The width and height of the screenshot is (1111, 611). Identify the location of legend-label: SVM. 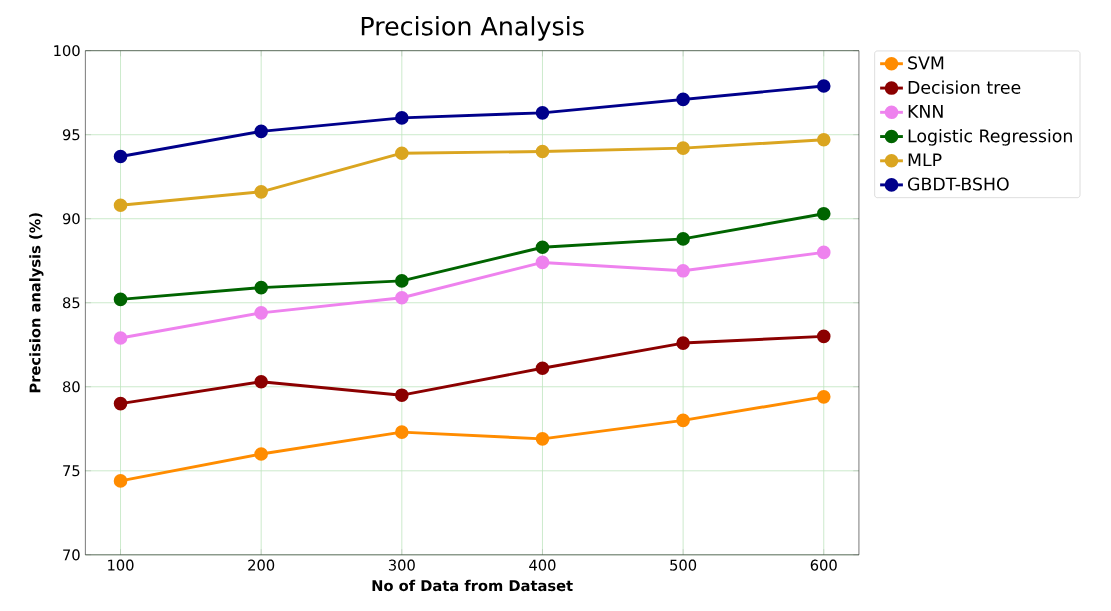
(926, 63).